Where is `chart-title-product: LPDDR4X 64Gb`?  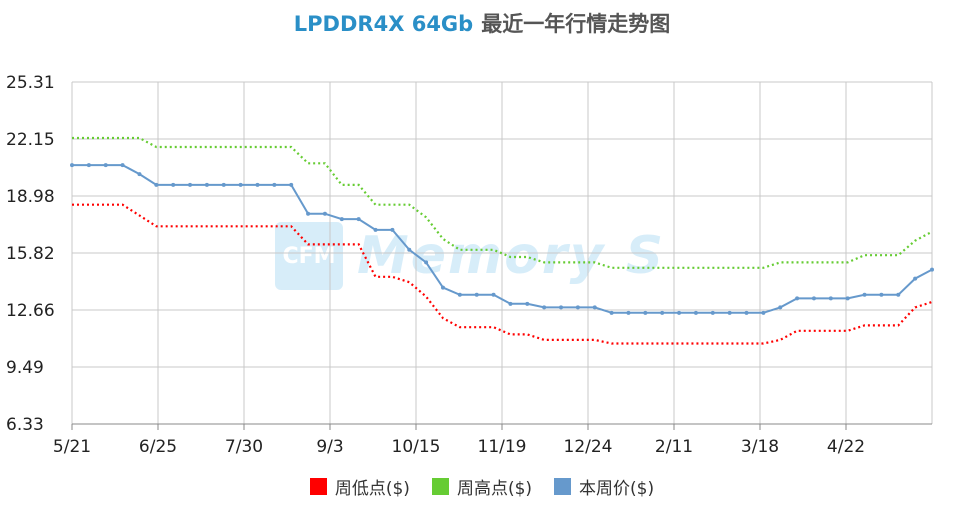 chart-title-product: LPDDR4X 64Gb is located at coordinates (383, 24).